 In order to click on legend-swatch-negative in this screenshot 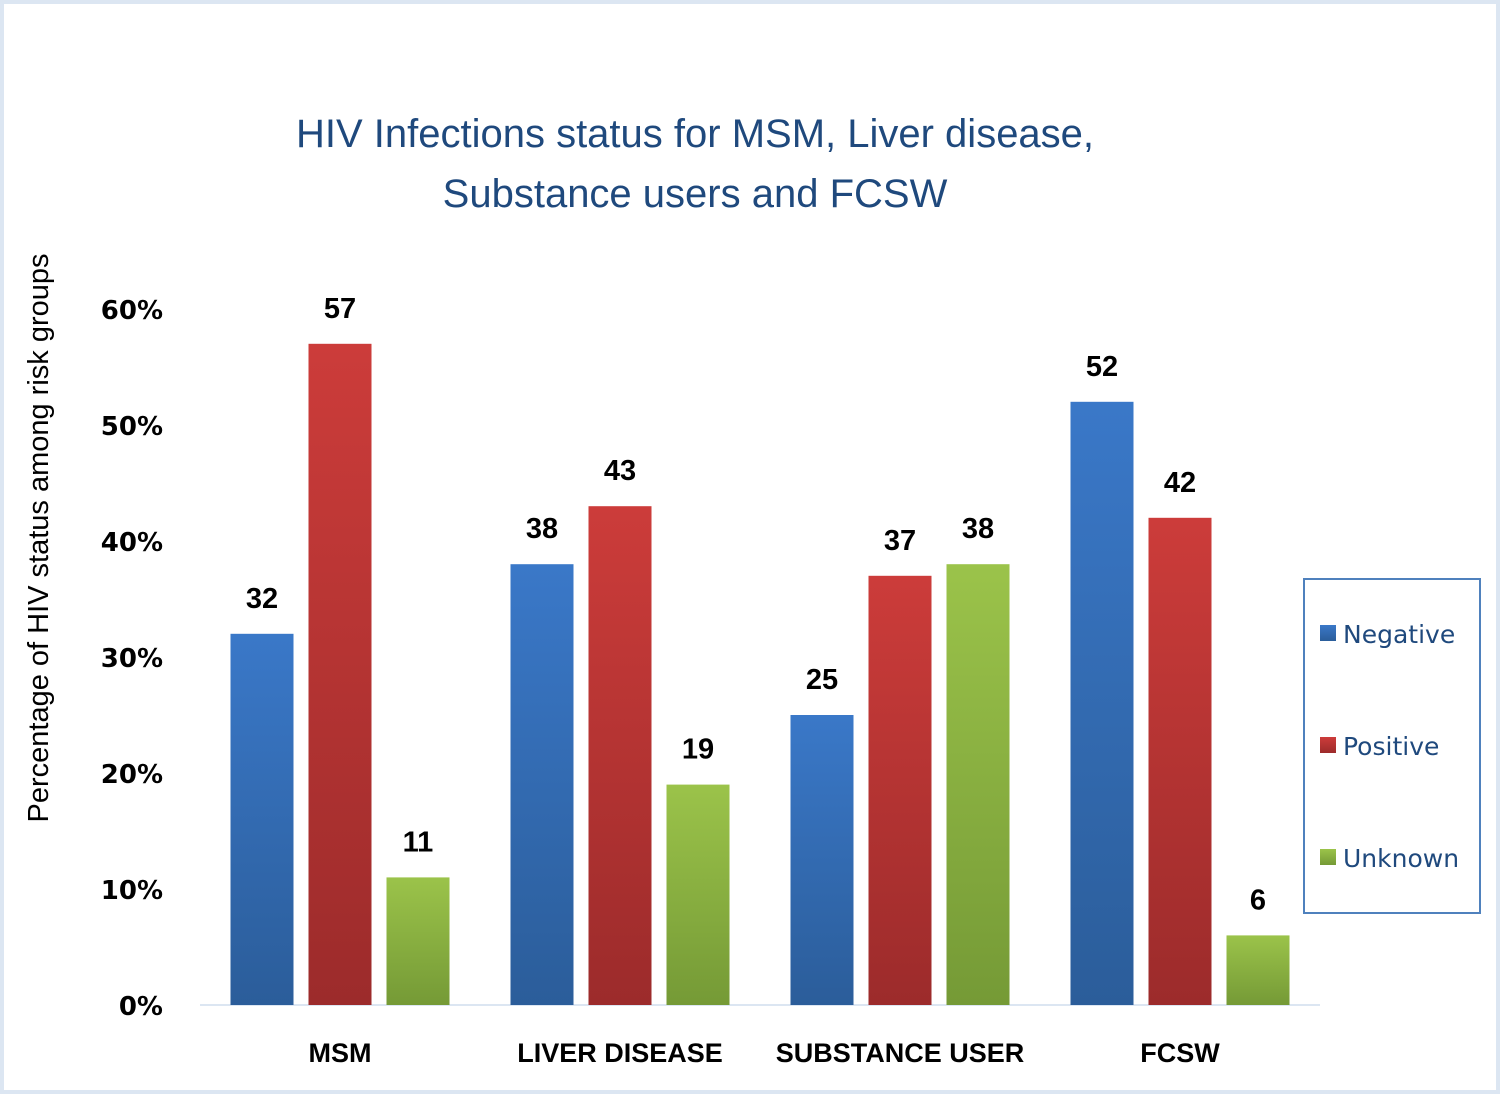, I will do `click(1328, 633)`.